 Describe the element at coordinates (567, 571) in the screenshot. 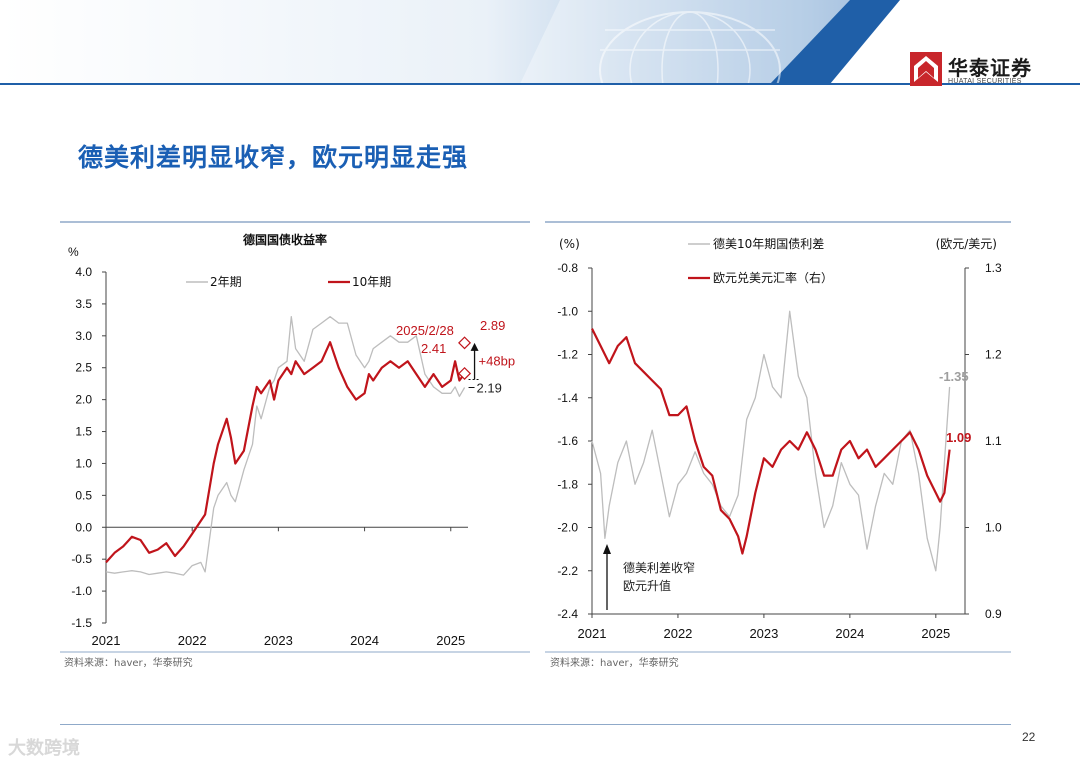

I see `y-tick-label: -2.2` at that location.